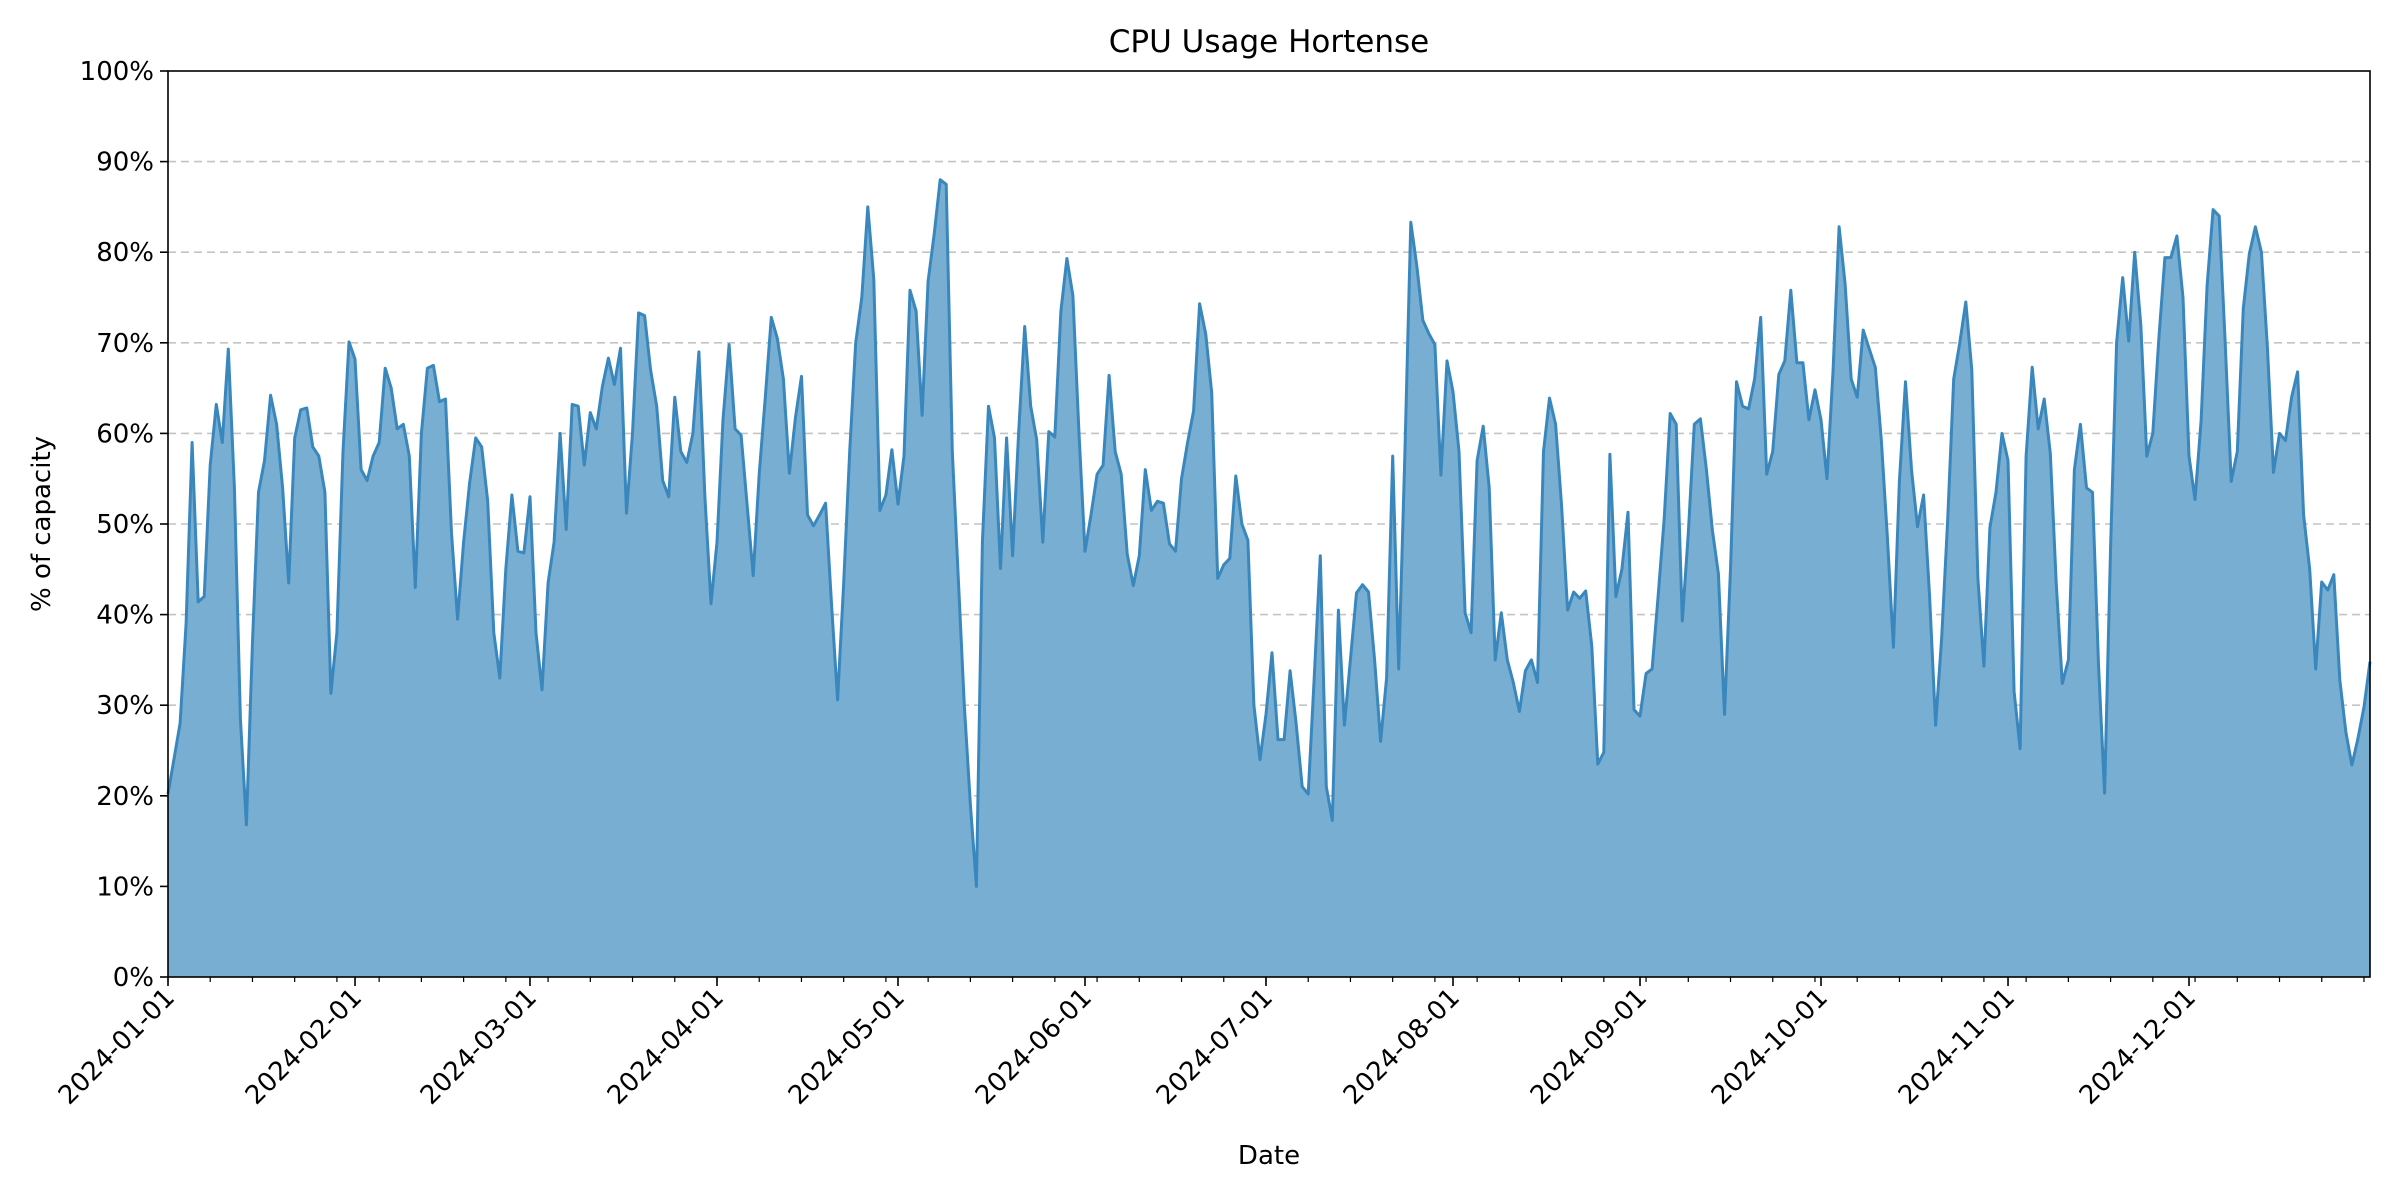 This screenshot has height=1200, width=2400. Describe the element at coordinates (125, 706) in the screenshot. I see `y-tick-label: 30%` at that location.